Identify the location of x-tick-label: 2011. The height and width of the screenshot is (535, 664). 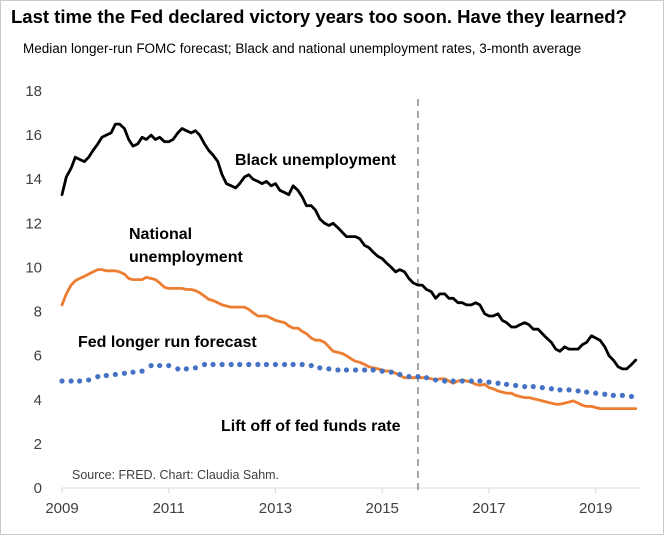
(169, 508).